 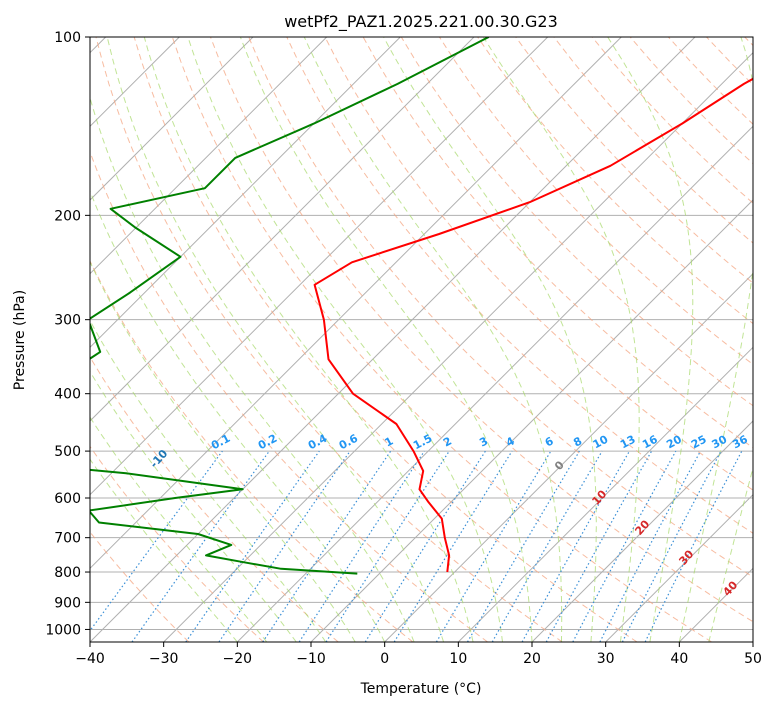 I want to click on x-tick-label: 30, so click(x=606, y=659).